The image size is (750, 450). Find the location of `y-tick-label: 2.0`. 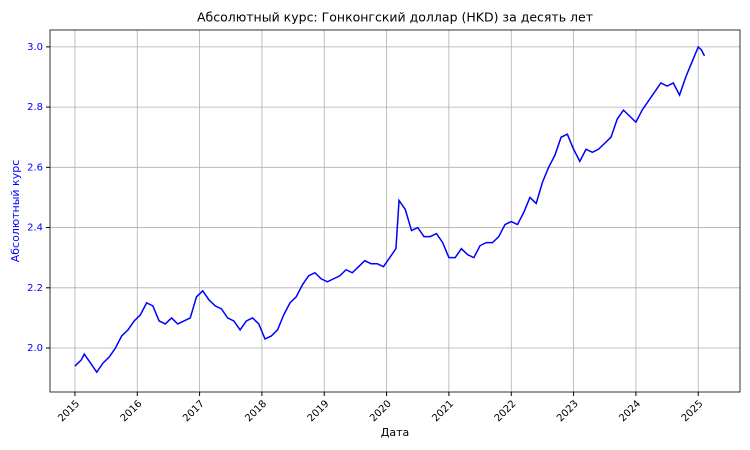

y-tick-label: 2.0 is located at coordinates (35, 348).